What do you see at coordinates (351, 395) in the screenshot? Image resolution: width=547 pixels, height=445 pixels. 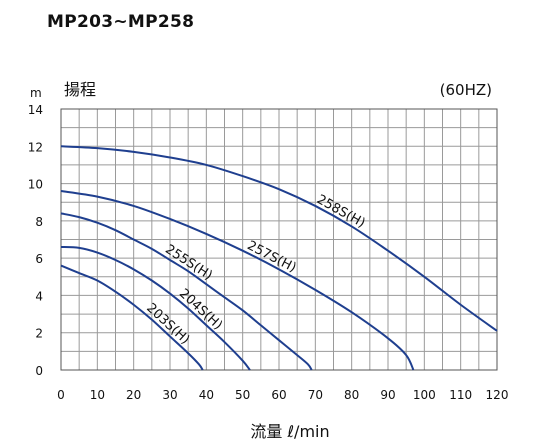 I see `x-tick-label: 80` at bounding box center [351, 395].